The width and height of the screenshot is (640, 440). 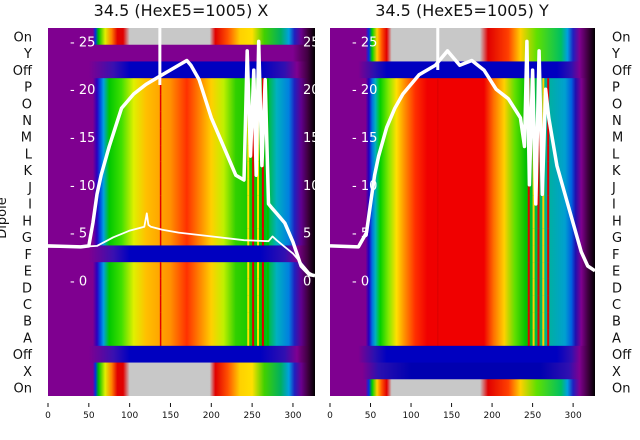 I want to click on heatmap-row-f, so click(x=462, y=254).